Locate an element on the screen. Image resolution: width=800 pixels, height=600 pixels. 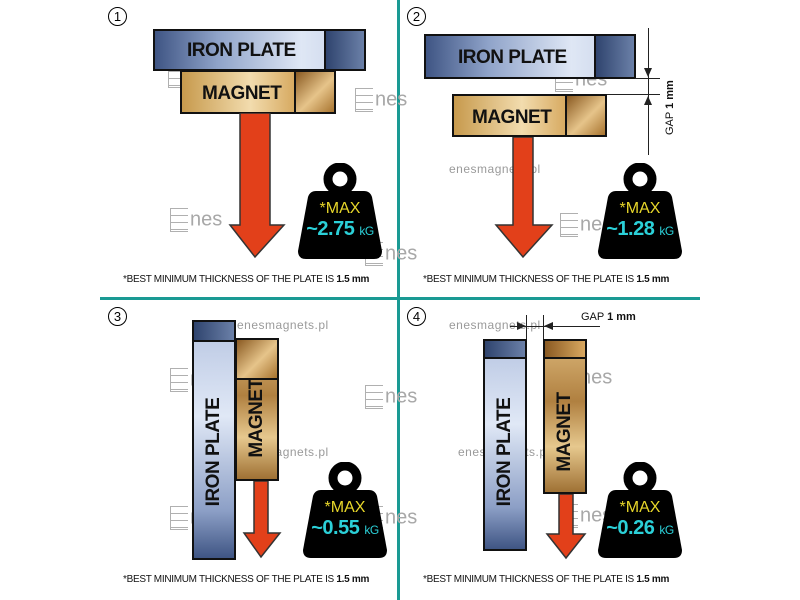
arrow-left-icon is located at coordinates (548, 326).